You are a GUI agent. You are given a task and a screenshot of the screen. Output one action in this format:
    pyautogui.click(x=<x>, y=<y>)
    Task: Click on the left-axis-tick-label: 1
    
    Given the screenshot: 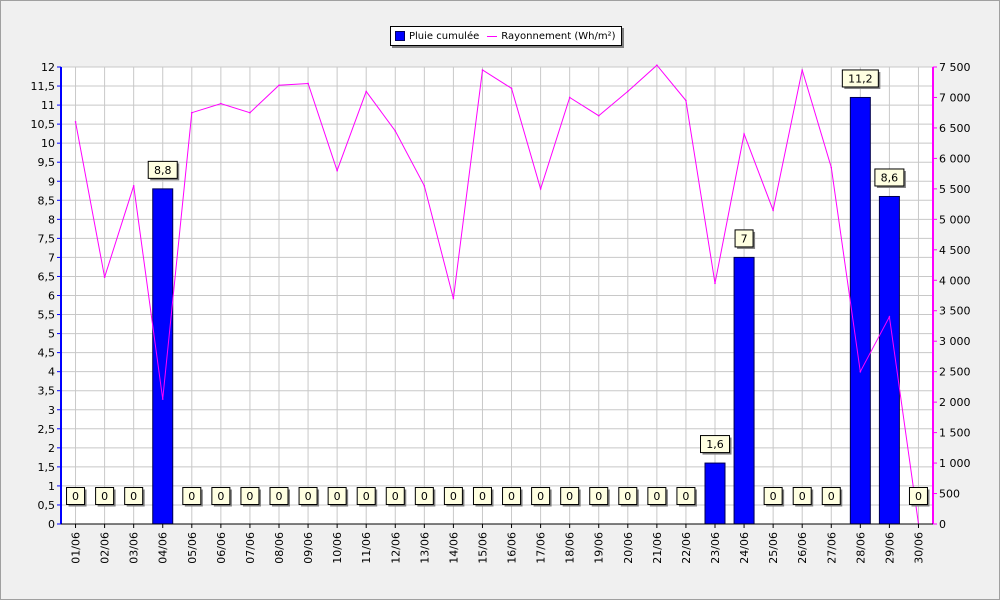 What is the action you would take?
    pyautogui.click(x=51, y=486)
    